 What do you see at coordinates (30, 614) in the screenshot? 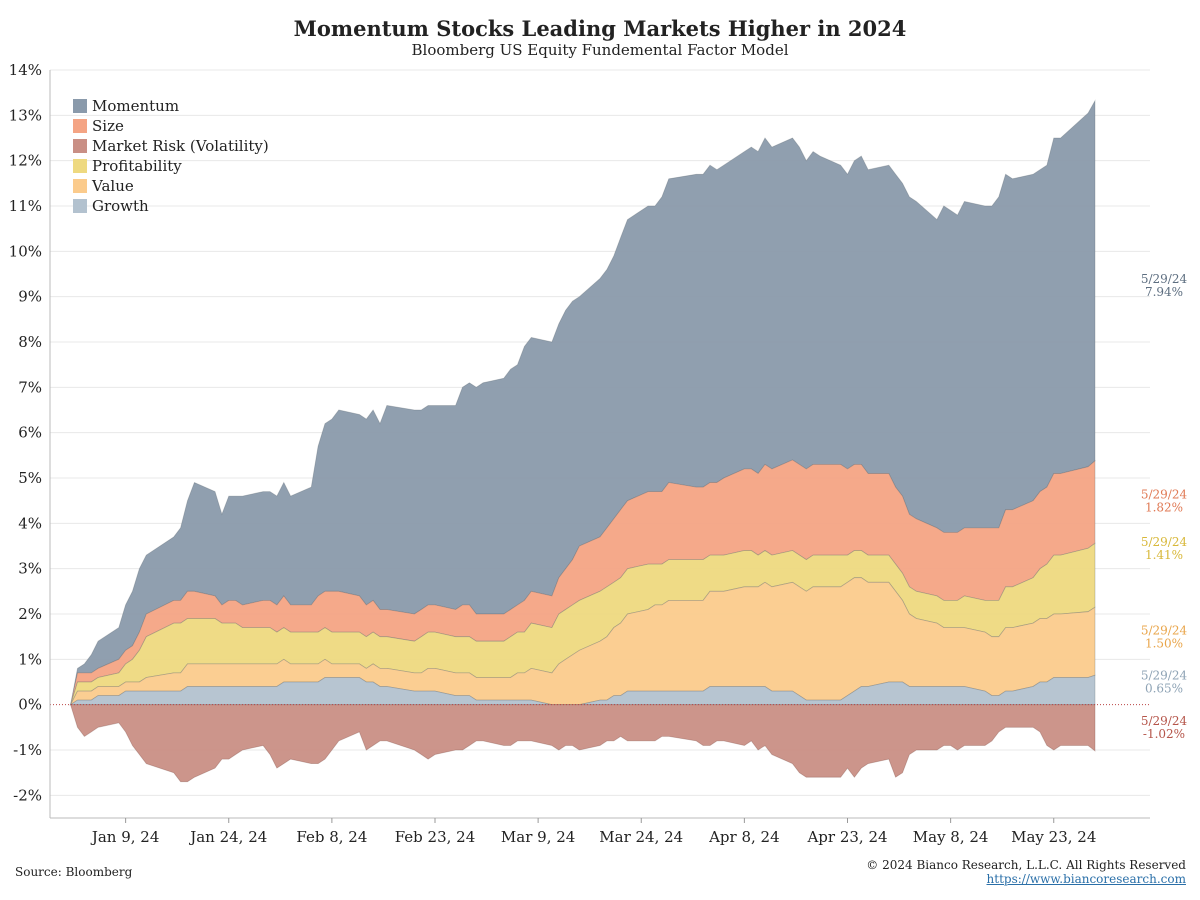
I see `y-tick-label: 2%` at bounding box center [30, 614].